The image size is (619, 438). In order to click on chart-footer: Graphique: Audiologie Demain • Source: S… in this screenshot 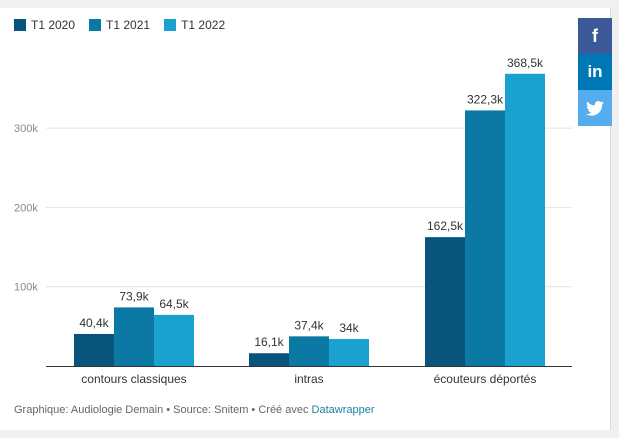, I will do `click(194, 410)`.